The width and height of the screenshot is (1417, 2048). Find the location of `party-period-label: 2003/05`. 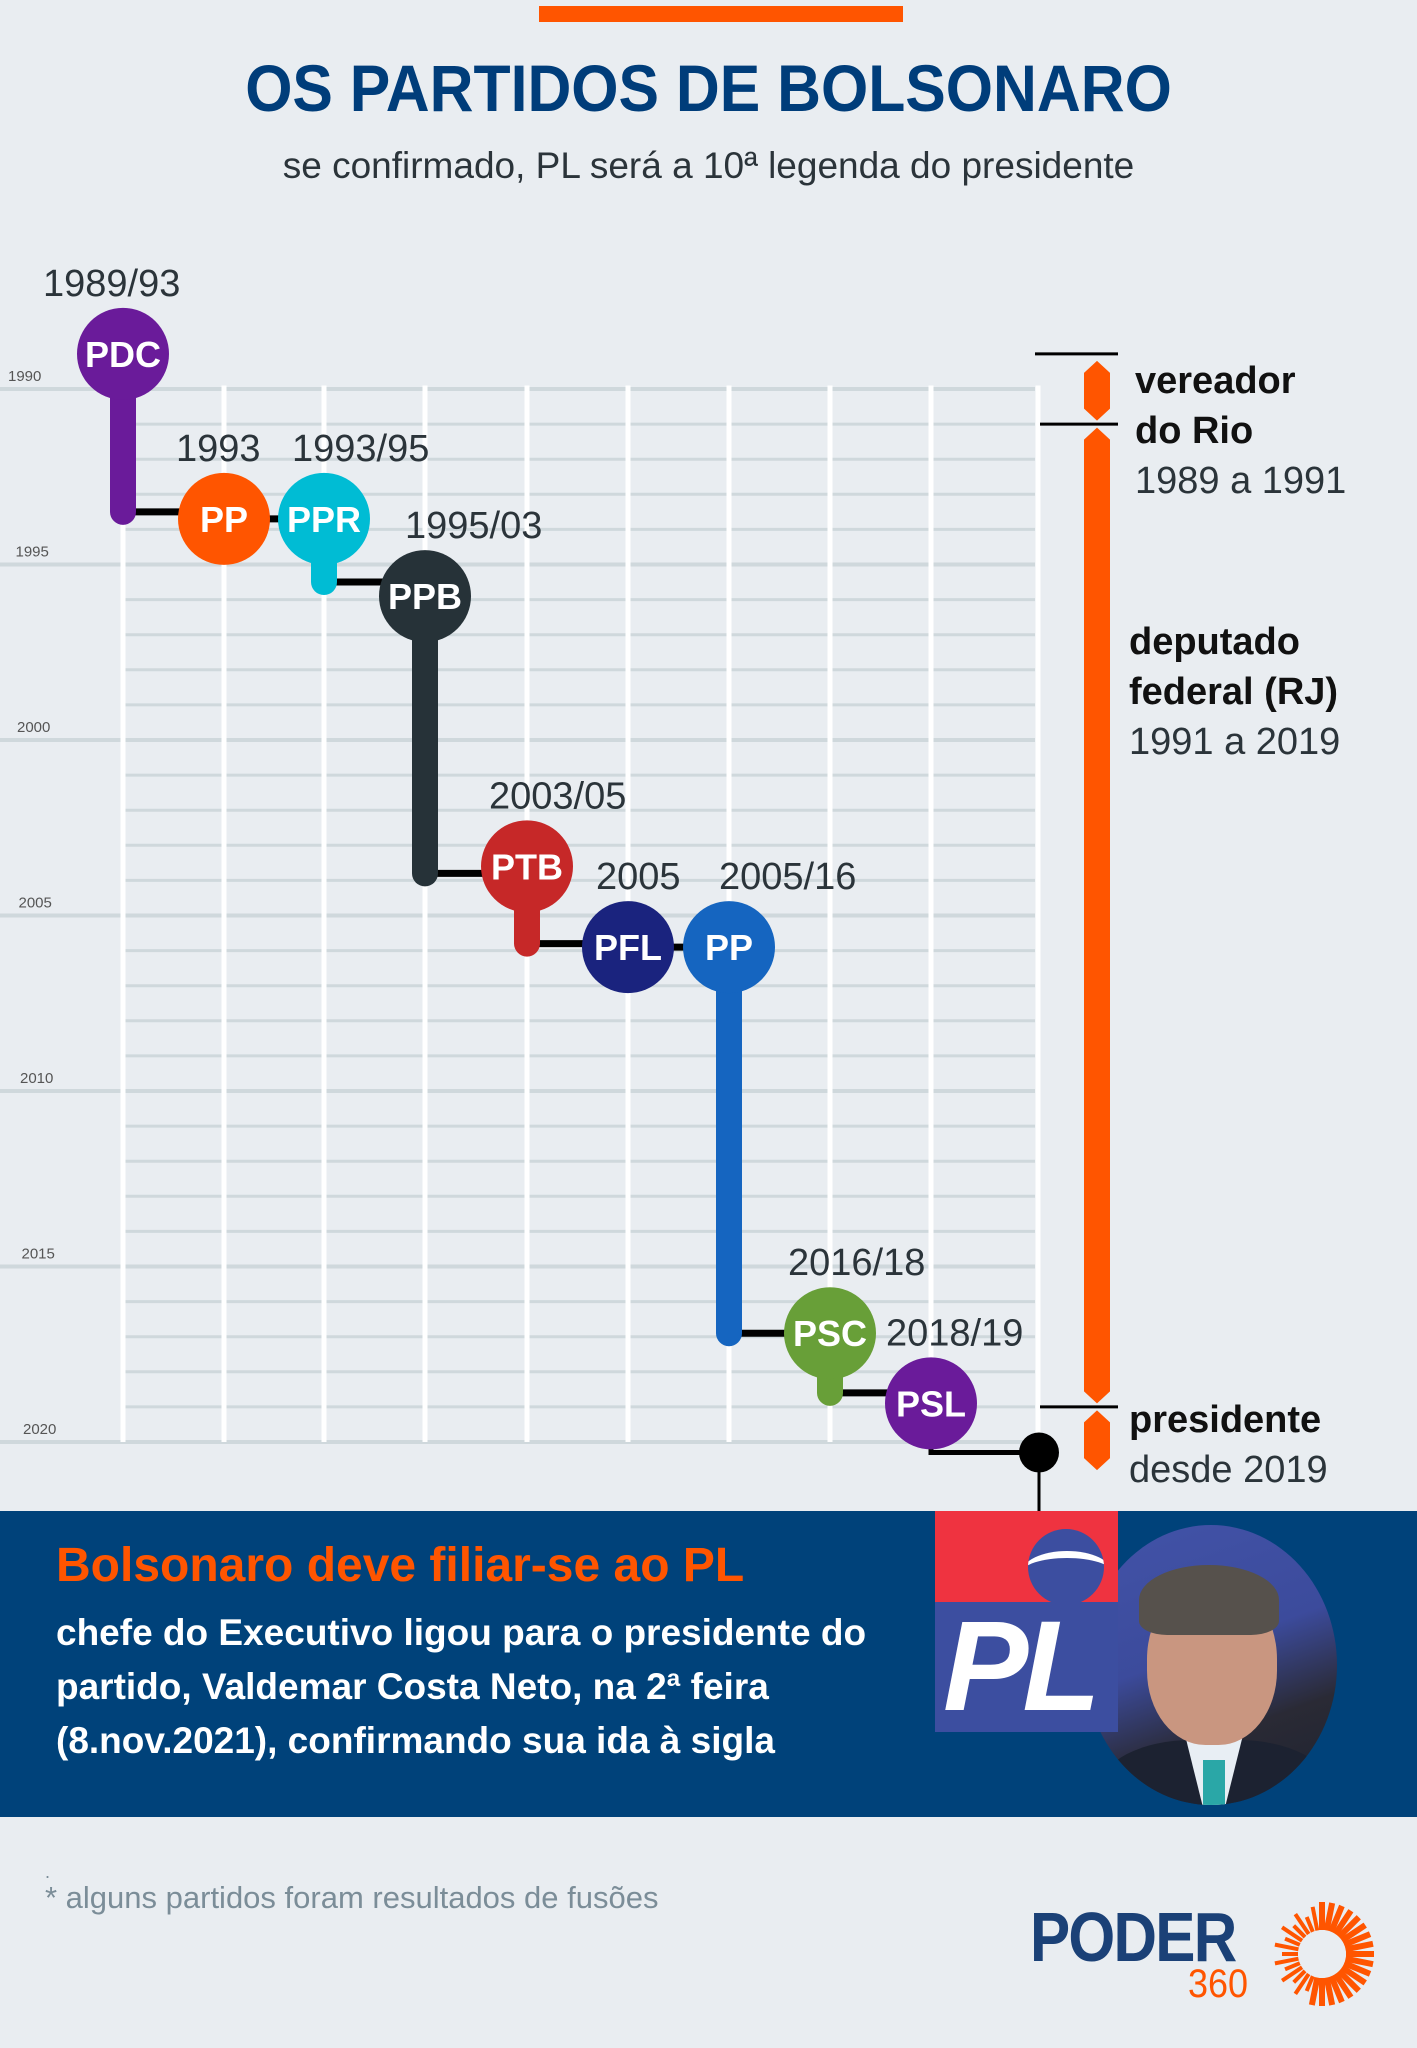

party-period-label: 2003/05 is located at coordinates (557, 796).